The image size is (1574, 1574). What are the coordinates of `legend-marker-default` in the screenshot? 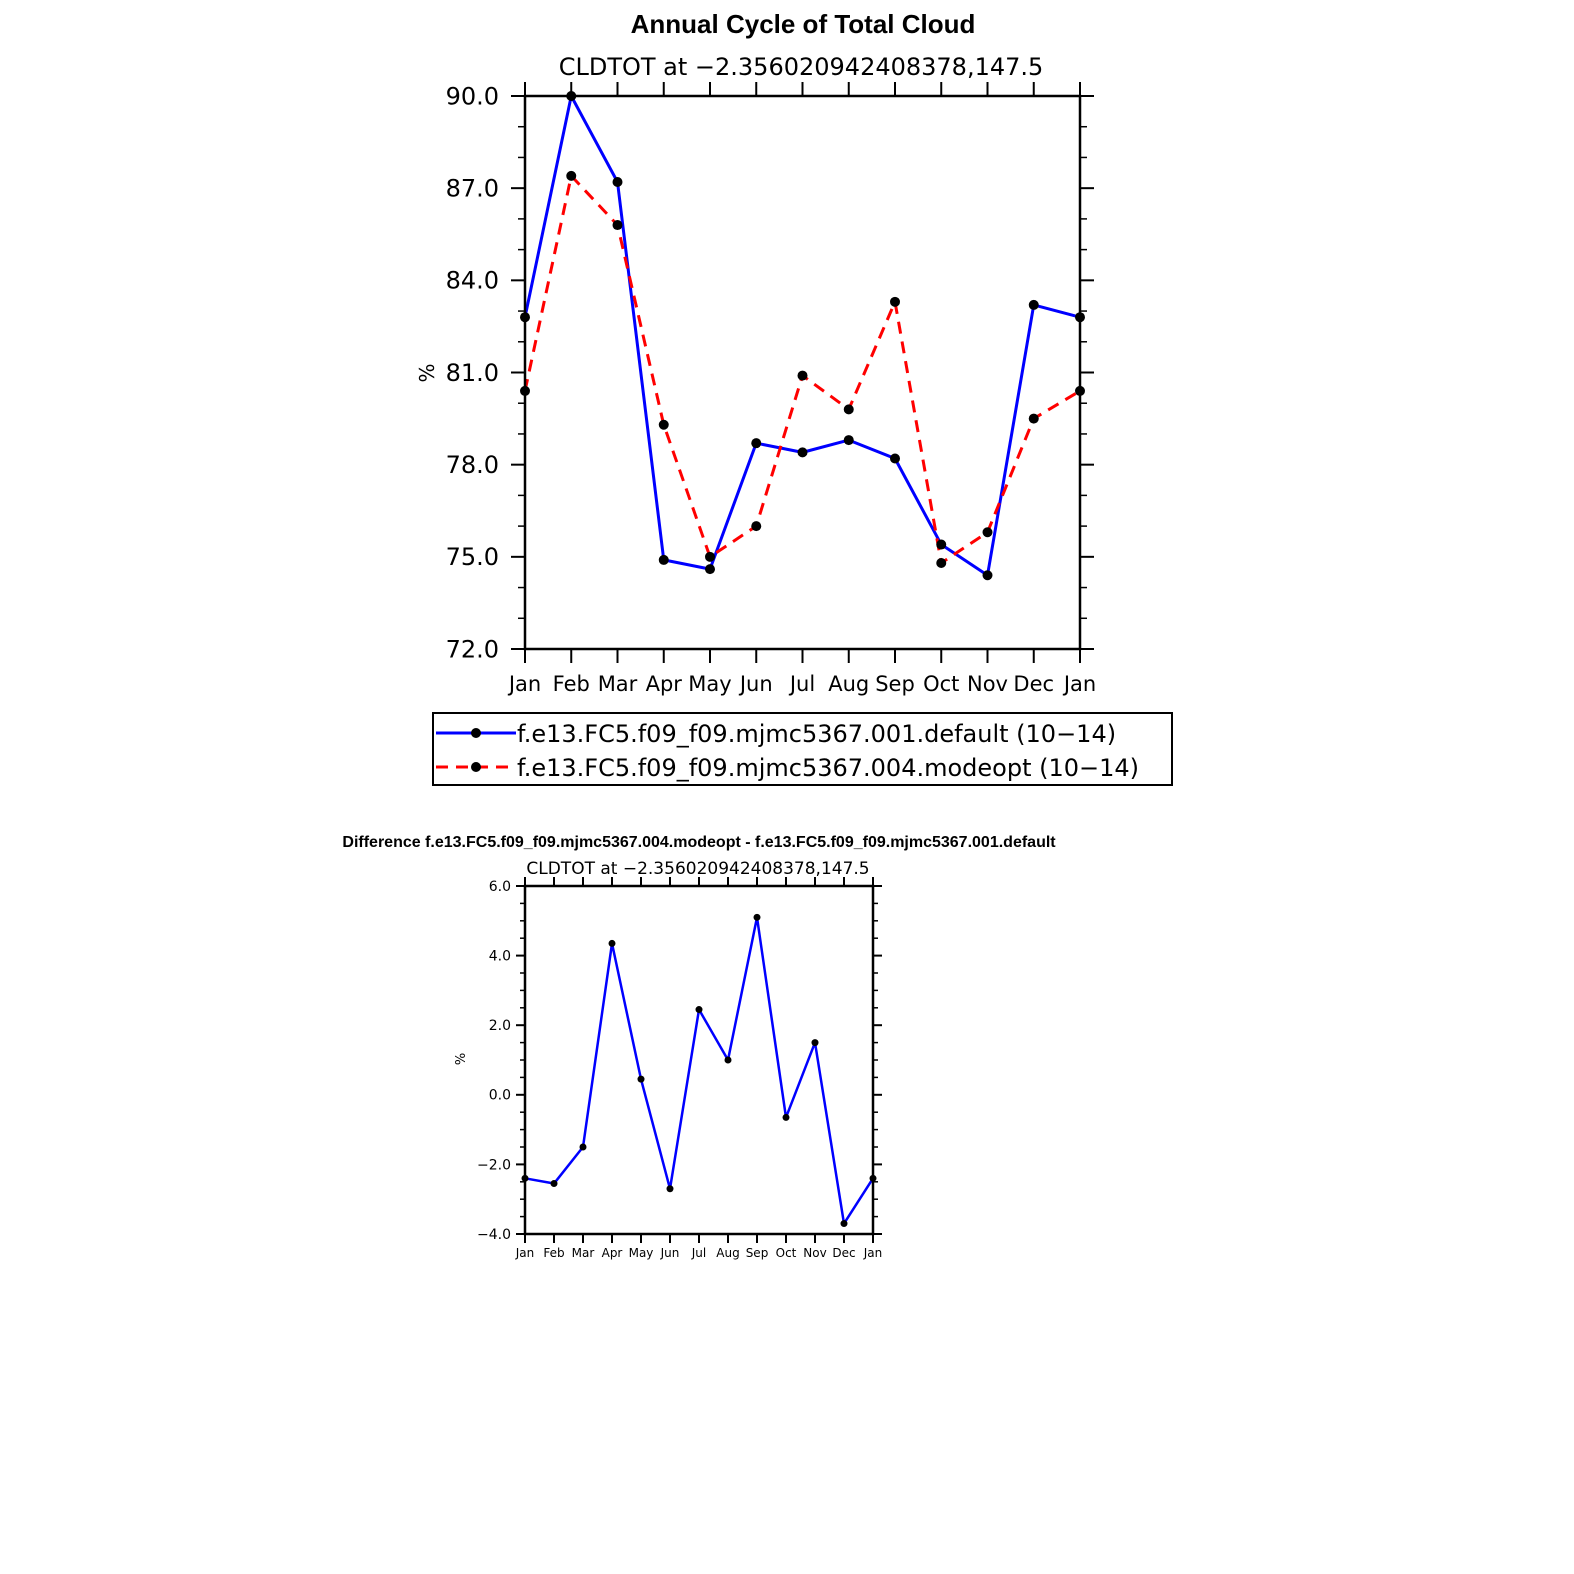 It's located at (476, 733).